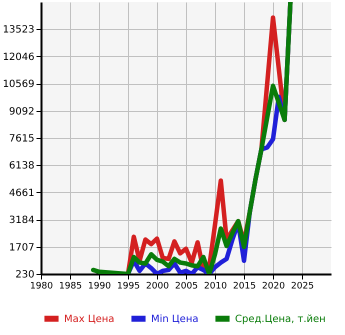 The height and width of the screenshot is (335, 345). What do you see at coordinates (21, 139) in the screenshot?
I see `y-tick-label: 7615` at bounding box center [21, 139].